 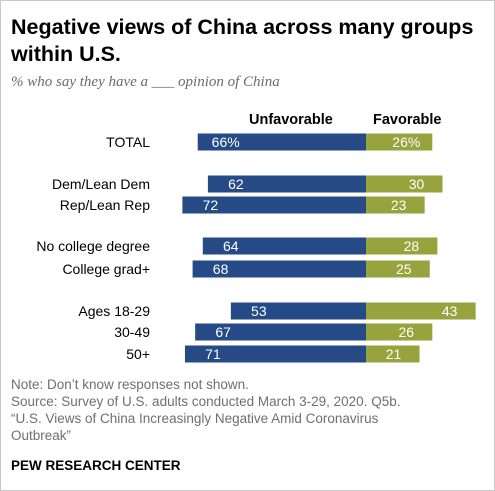 I want to click on value-label-favorable: 26%, so click(x=406, y=142).